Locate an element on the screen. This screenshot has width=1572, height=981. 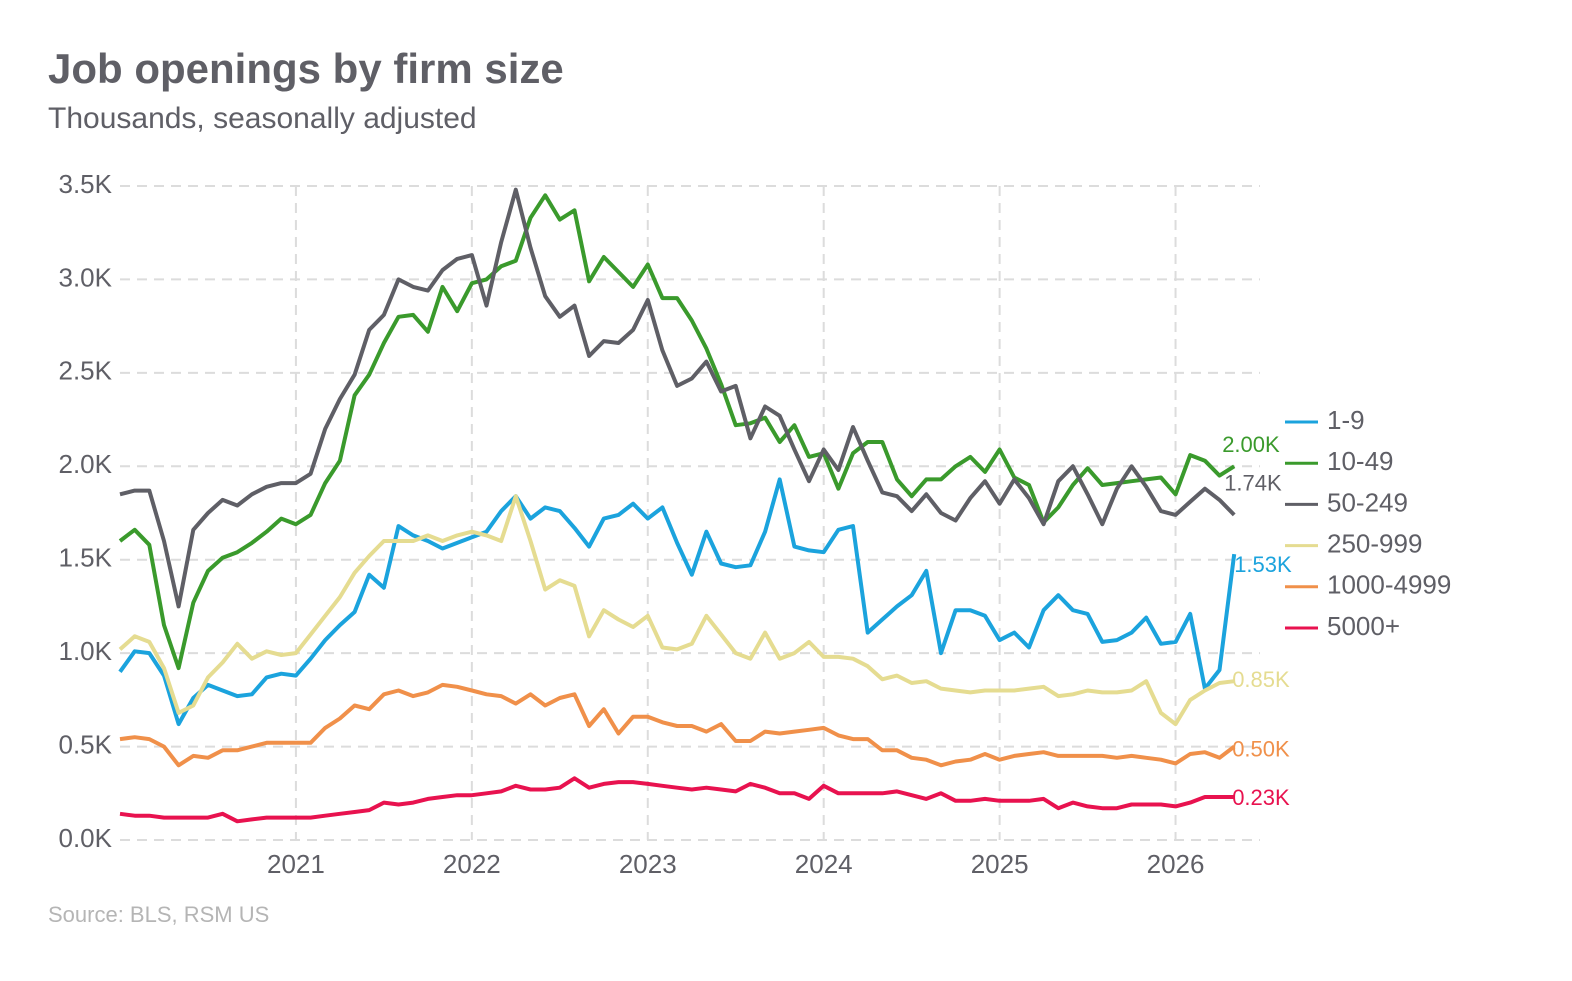
end-value-label: 0.23K is located at coordinates (1261, 797).